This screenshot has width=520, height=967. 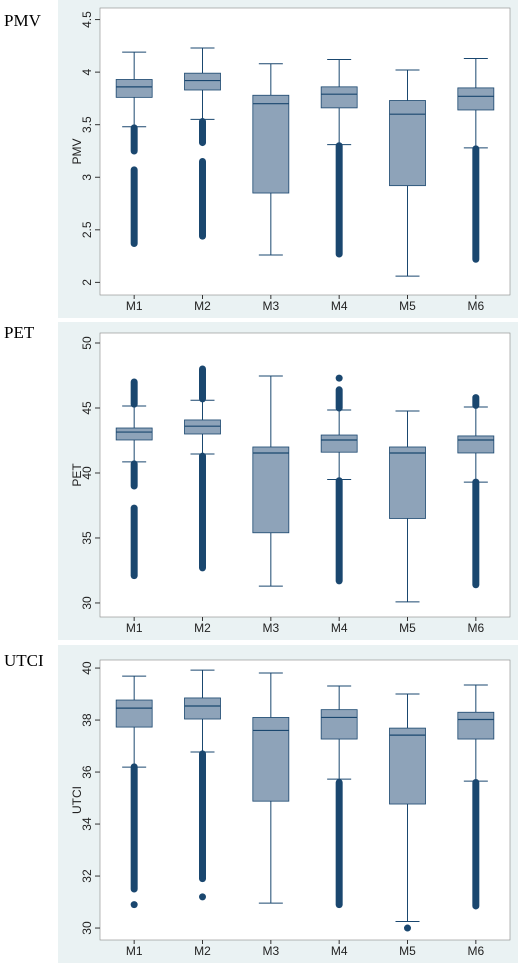 What do you see at coordinates (87, 282) in the screenshot?
I see `y-tick-label: 2` at bounding box center [87, 282].